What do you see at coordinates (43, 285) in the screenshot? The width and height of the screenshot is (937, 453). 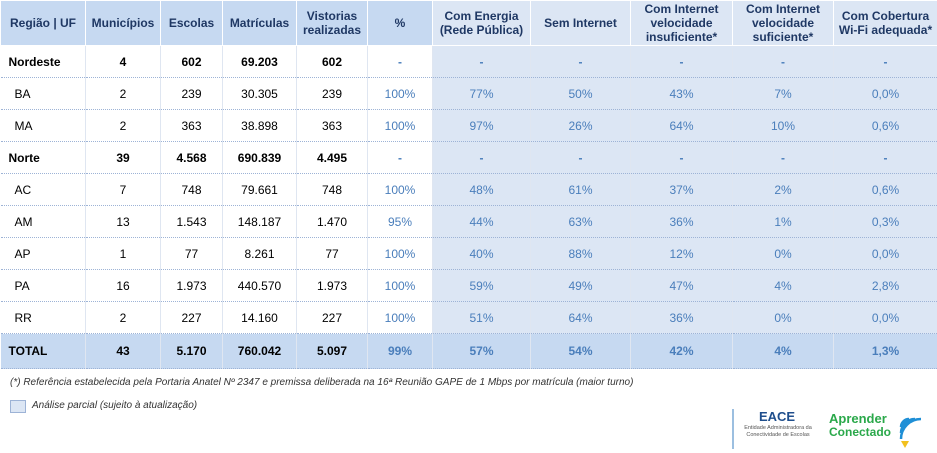 I see `table-cell: PA` at bounding box center [43, 285].